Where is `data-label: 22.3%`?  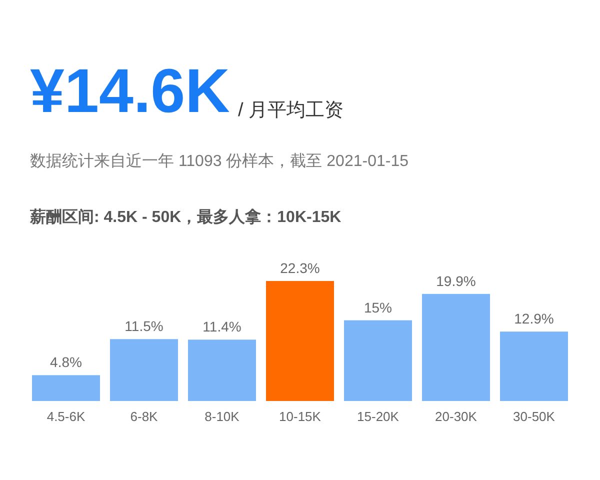 data-label: 22.3% is located at coordinates (300, 268).